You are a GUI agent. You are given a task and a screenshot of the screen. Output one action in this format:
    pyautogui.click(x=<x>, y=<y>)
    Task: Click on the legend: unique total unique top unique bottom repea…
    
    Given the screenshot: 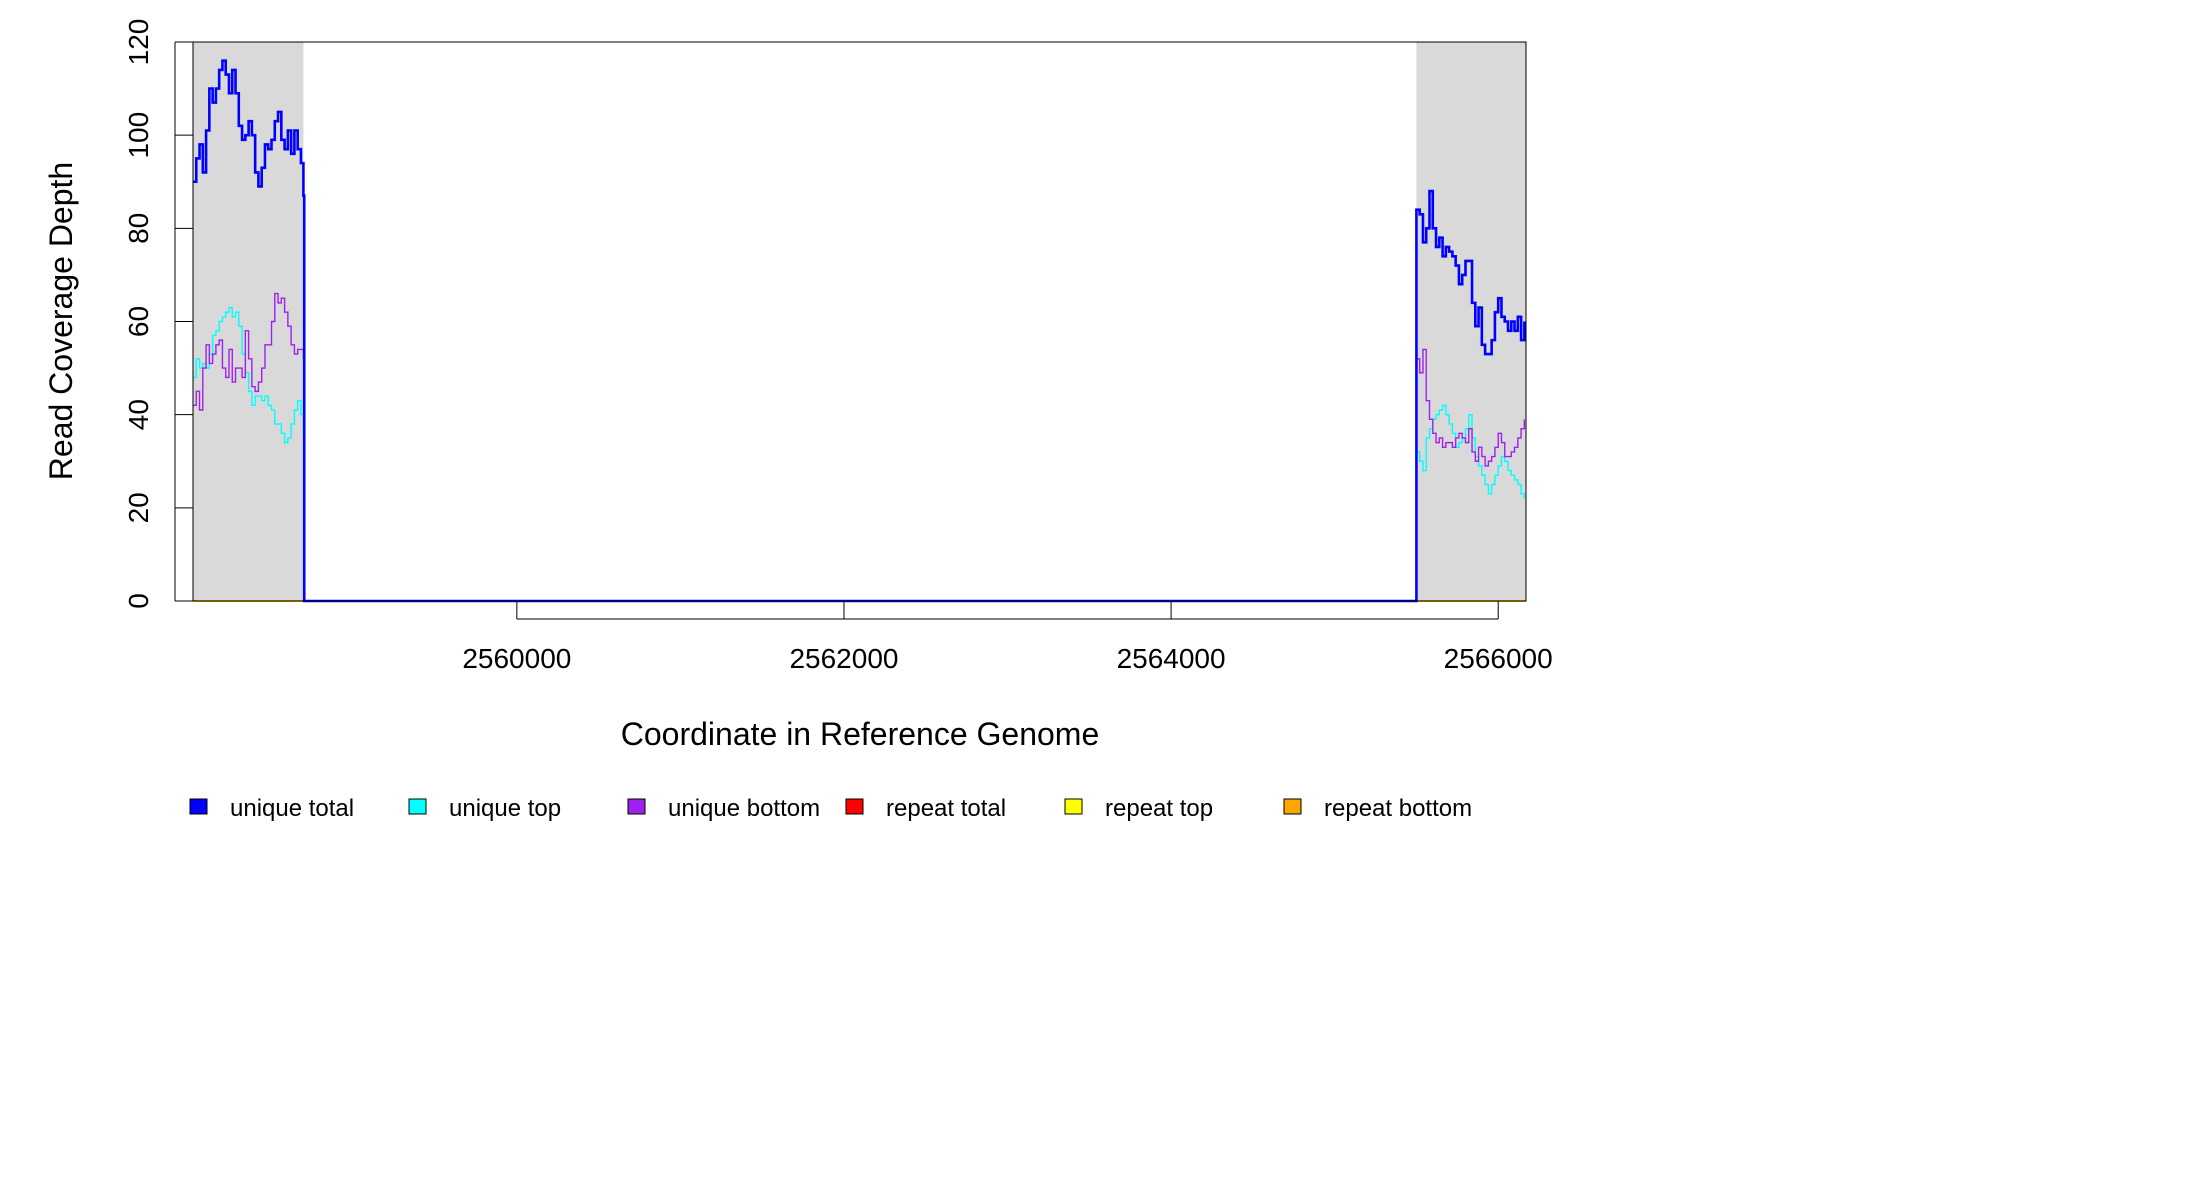 What is the action you would take?
    pyautogui.click(x=830, y=808)
    